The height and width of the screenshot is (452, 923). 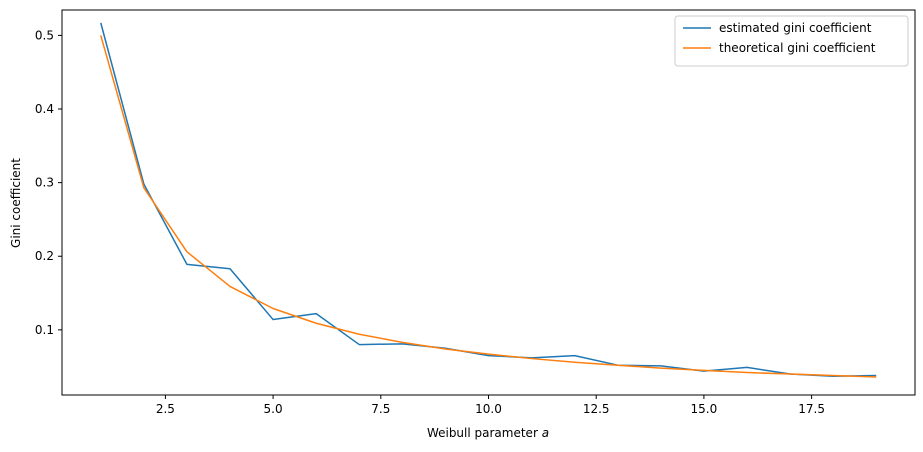 I want to click on x-tick-label: 15.0, so click(x=704, y=409).